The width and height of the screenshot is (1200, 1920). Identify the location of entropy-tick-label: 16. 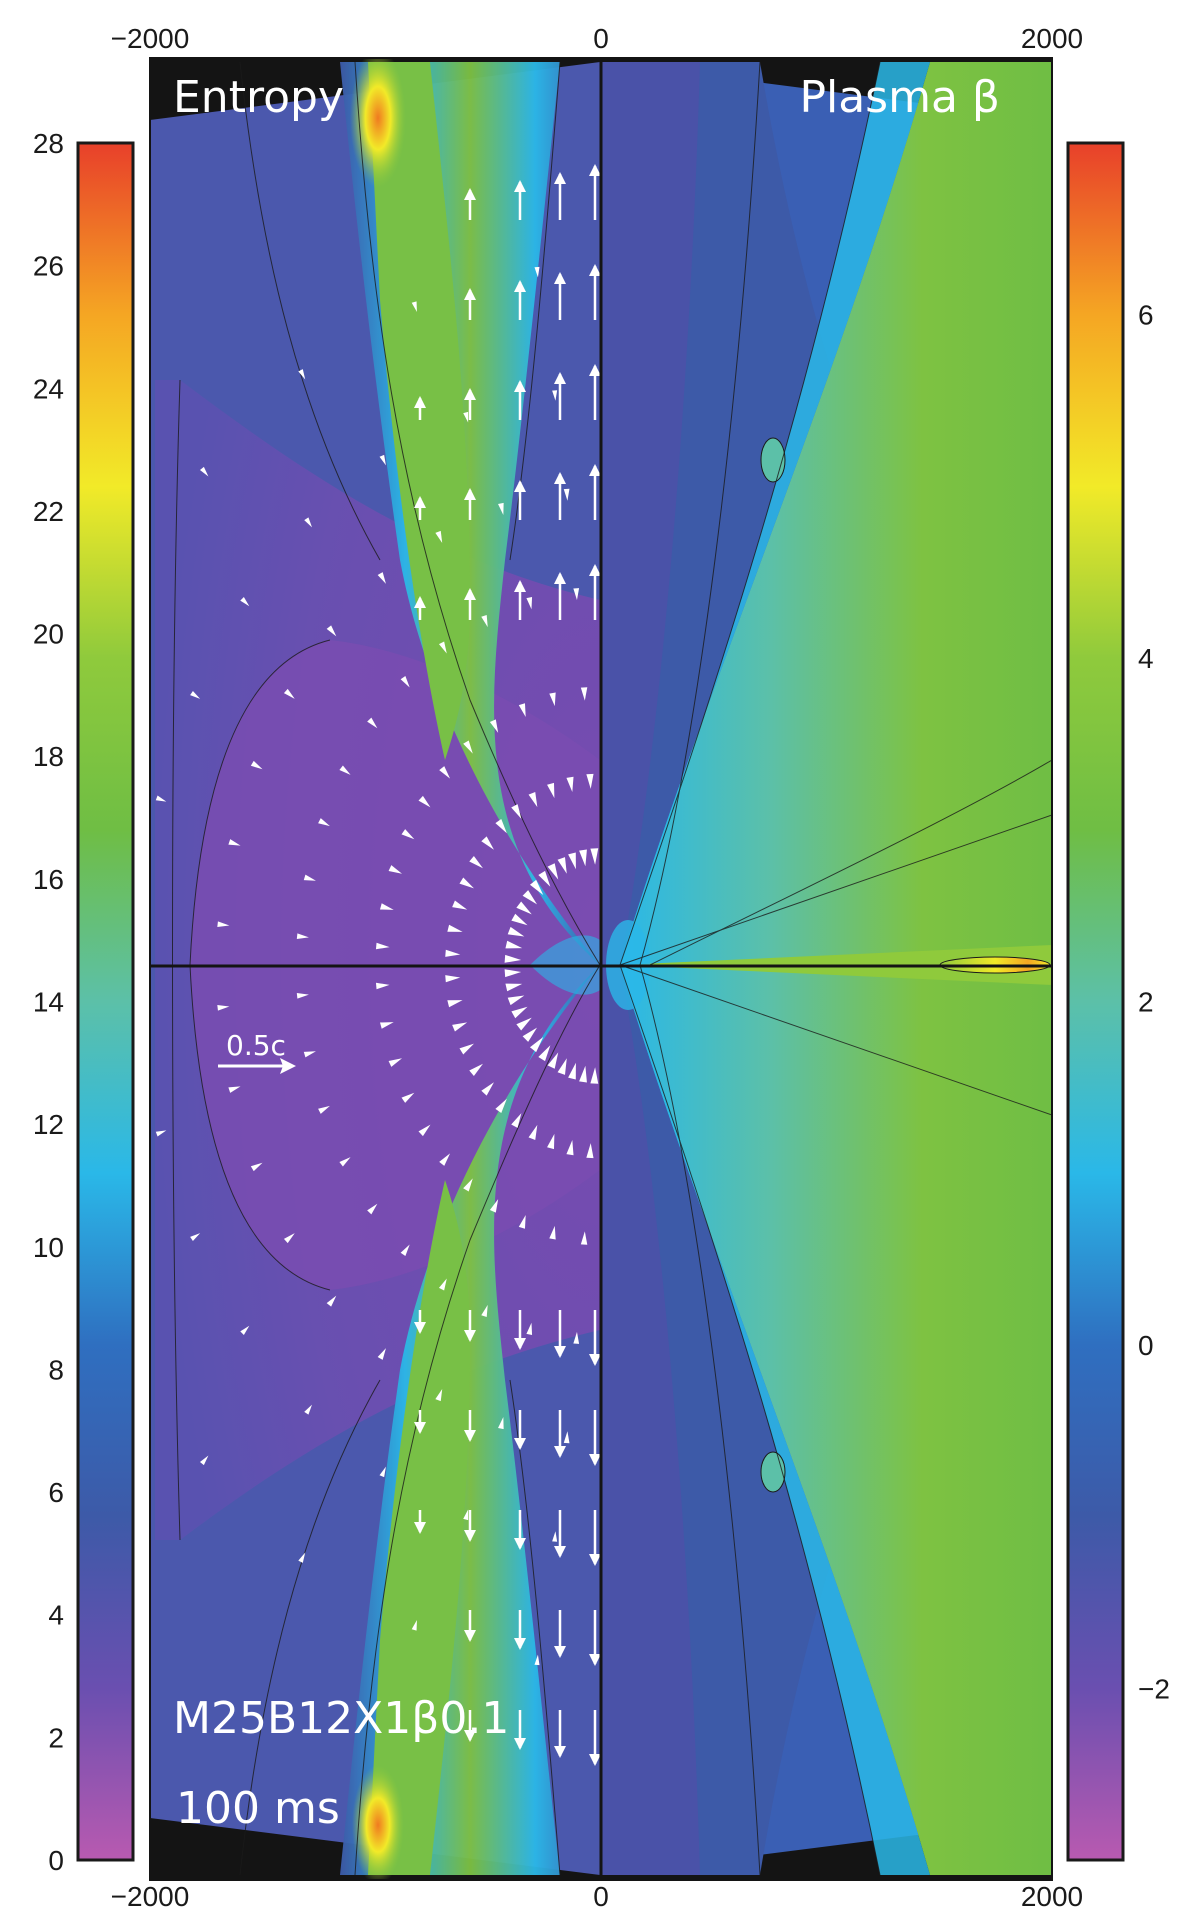
(48, 879).